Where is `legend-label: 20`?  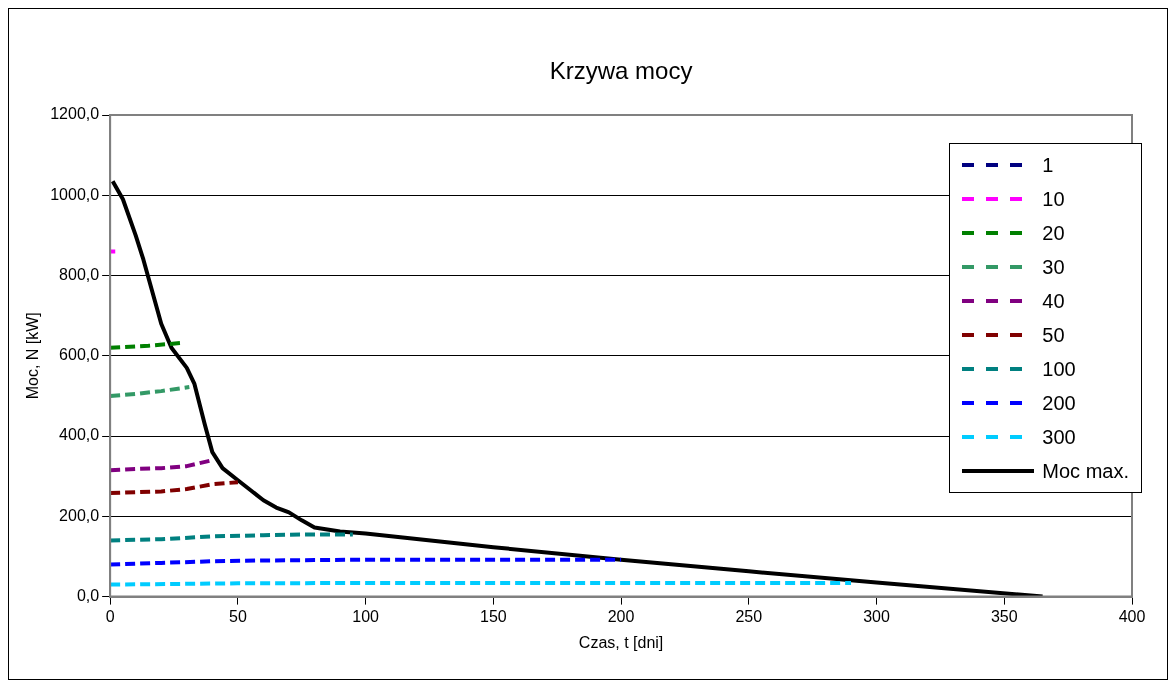
legend-label: 20 is located at coordinates (1053, 233).